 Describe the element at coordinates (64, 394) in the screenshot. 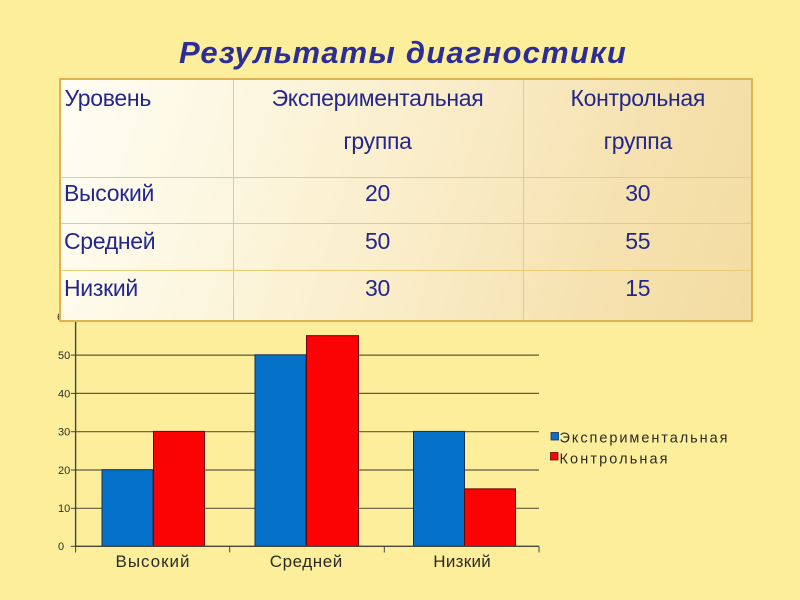

I see `svg-text: 40` at that location.